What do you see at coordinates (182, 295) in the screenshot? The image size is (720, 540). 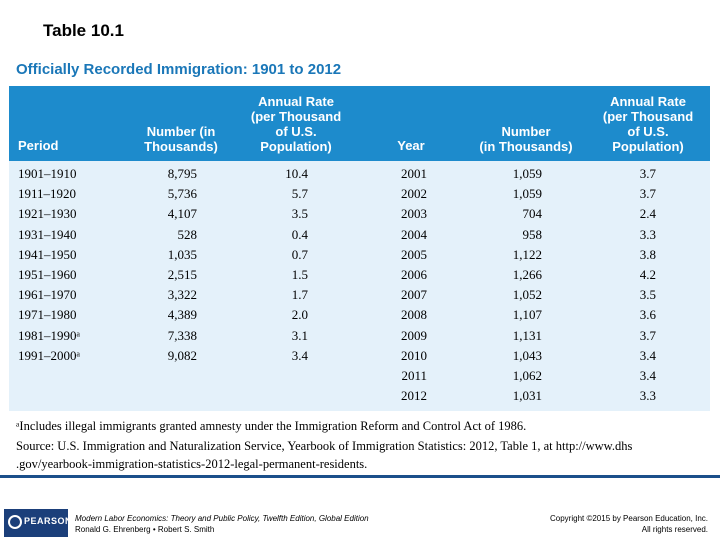 I see `cell-number: 3,322` at bounding box center [182, 295].